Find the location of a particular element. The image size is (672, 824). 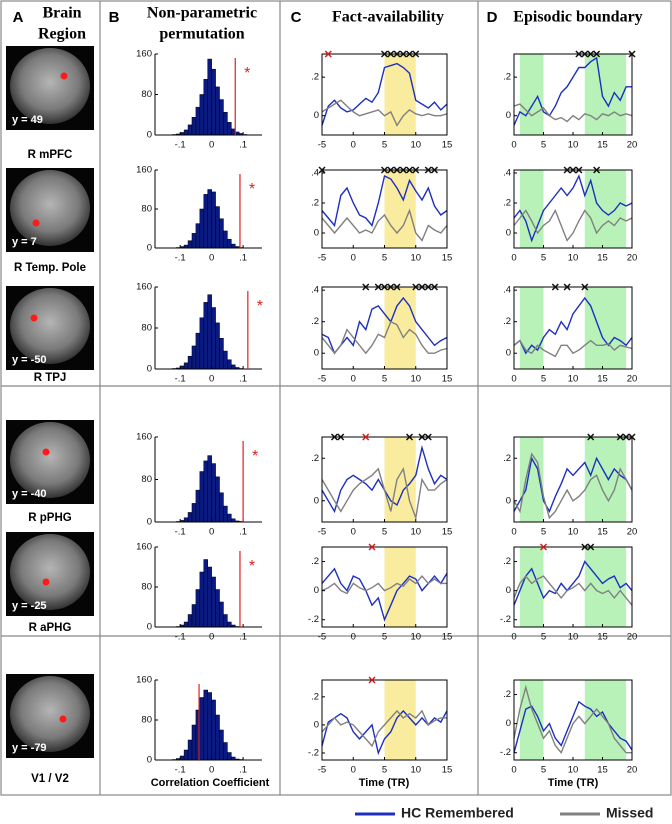

y-tick-label: .4 is located at coordinates (315, 173).